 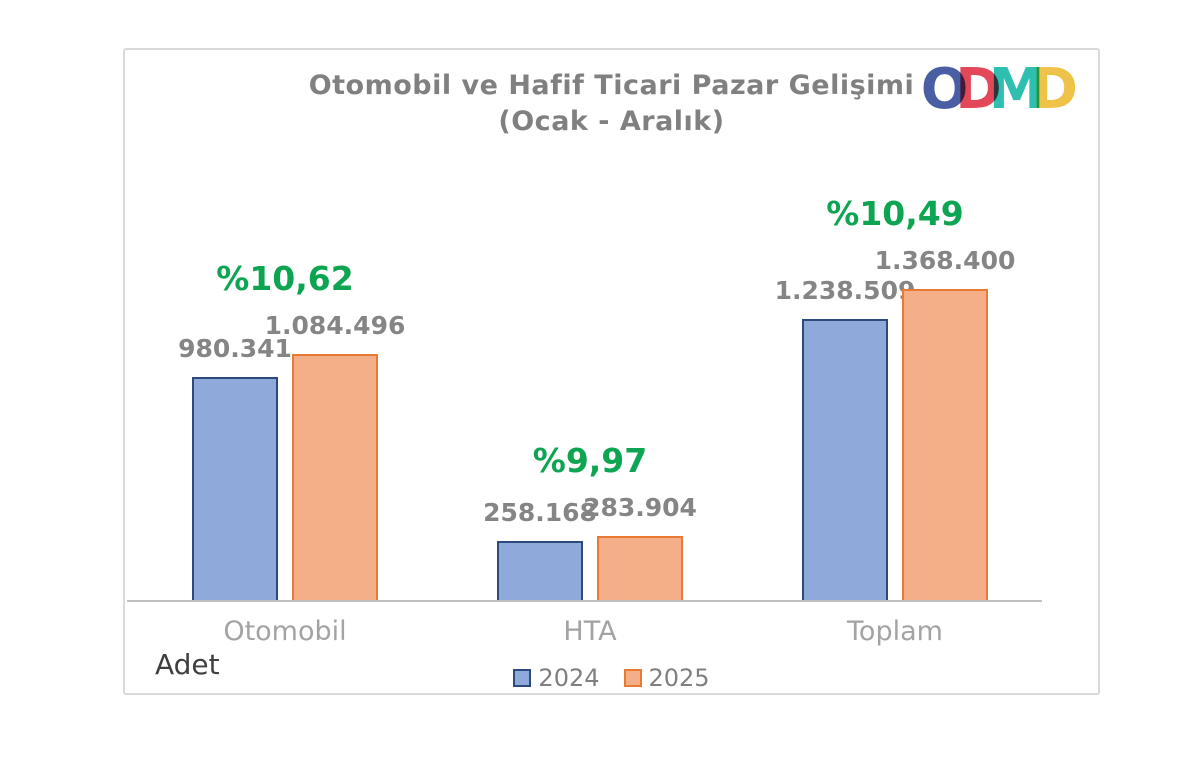 What do you see at coordinates (285, 631) in the screenshot?
I see `category-label-otomobil: Otomobil` at bounding box center [285, 631].